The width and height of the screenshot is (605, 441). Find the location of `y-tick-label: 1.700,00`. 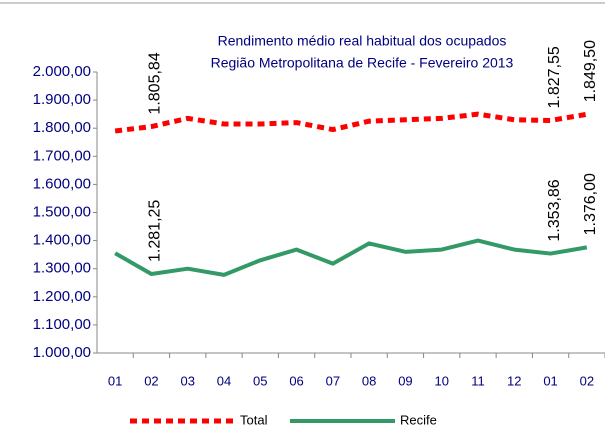

y-tick-label: 1.700,00 is located at coordinates (62, 155).